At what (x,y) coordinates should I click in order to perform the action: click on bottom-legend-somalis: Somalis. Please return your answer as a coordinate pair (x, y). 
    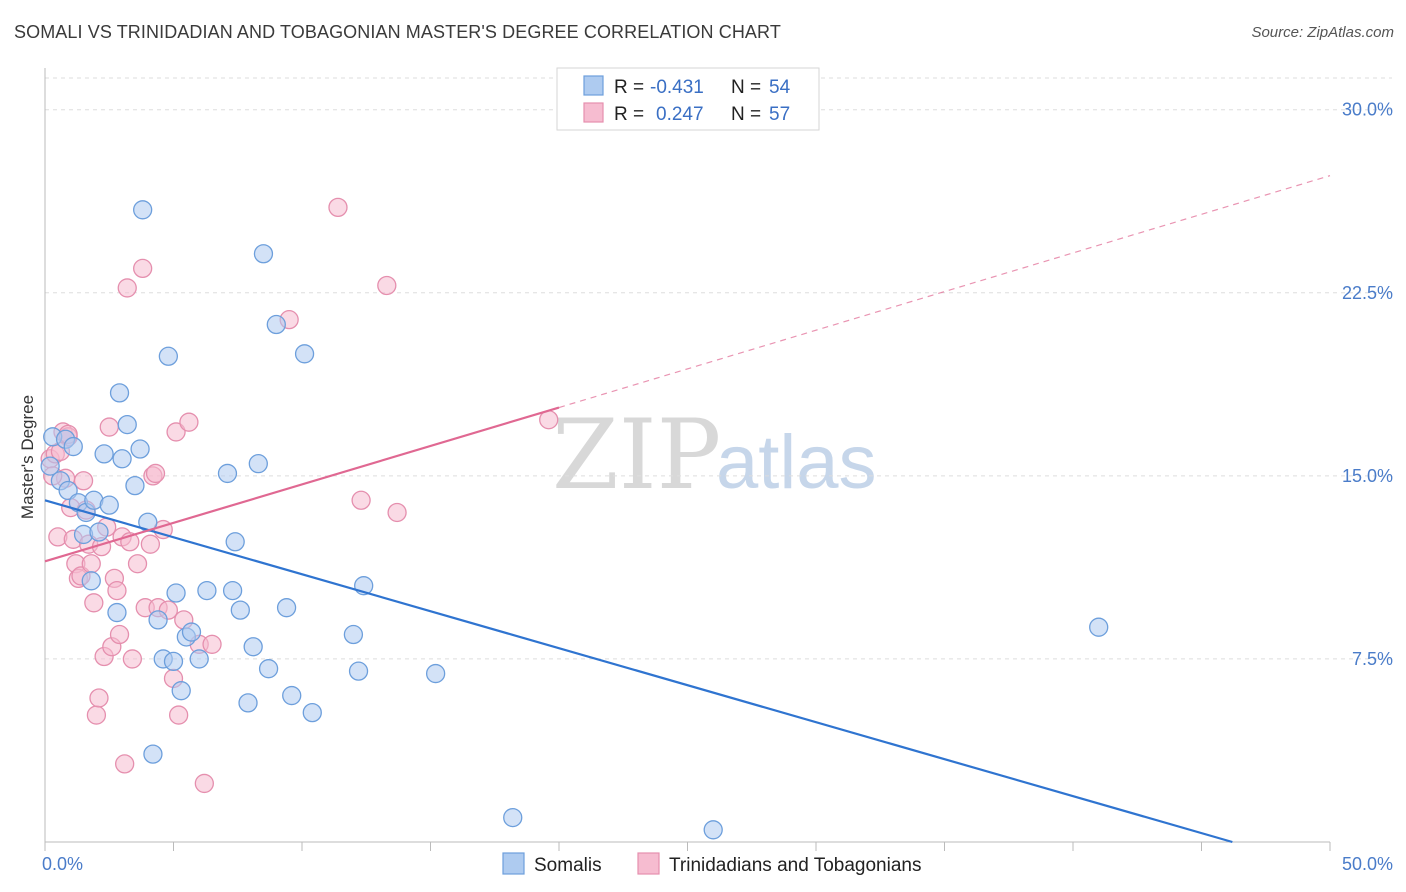
    Looking at the image, I should click on (568, 865).